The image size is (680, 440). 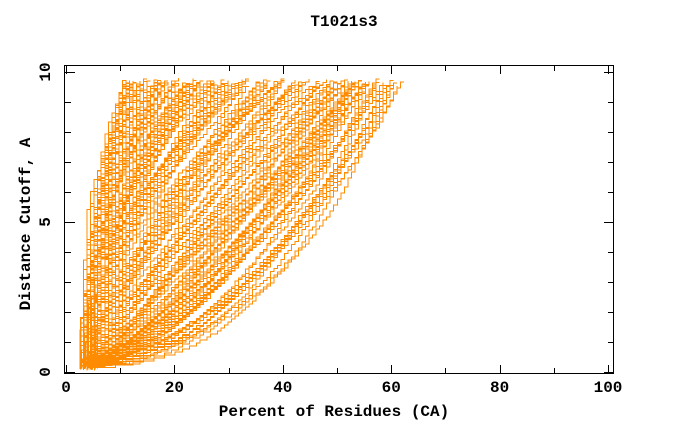 What do you see at coordinates (391, 388) in the screenshot?
I see `x-tick-label: 60` at bounding box center [391, 388].